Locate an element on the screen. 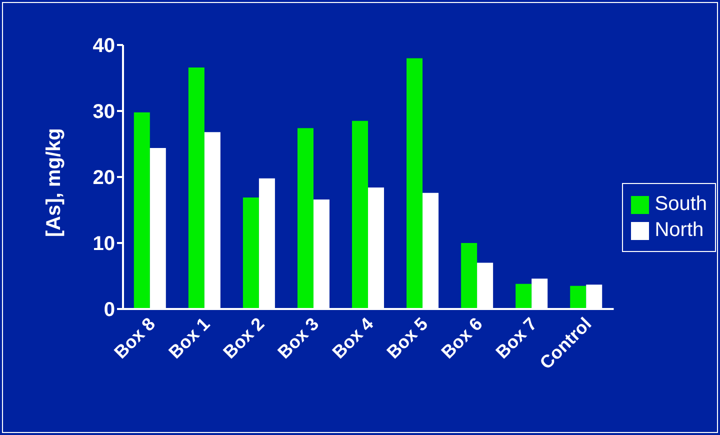 The width and height of the screenshot is (720, 435). x-tick-label: Box 1 is located at coordinates (189, 338).